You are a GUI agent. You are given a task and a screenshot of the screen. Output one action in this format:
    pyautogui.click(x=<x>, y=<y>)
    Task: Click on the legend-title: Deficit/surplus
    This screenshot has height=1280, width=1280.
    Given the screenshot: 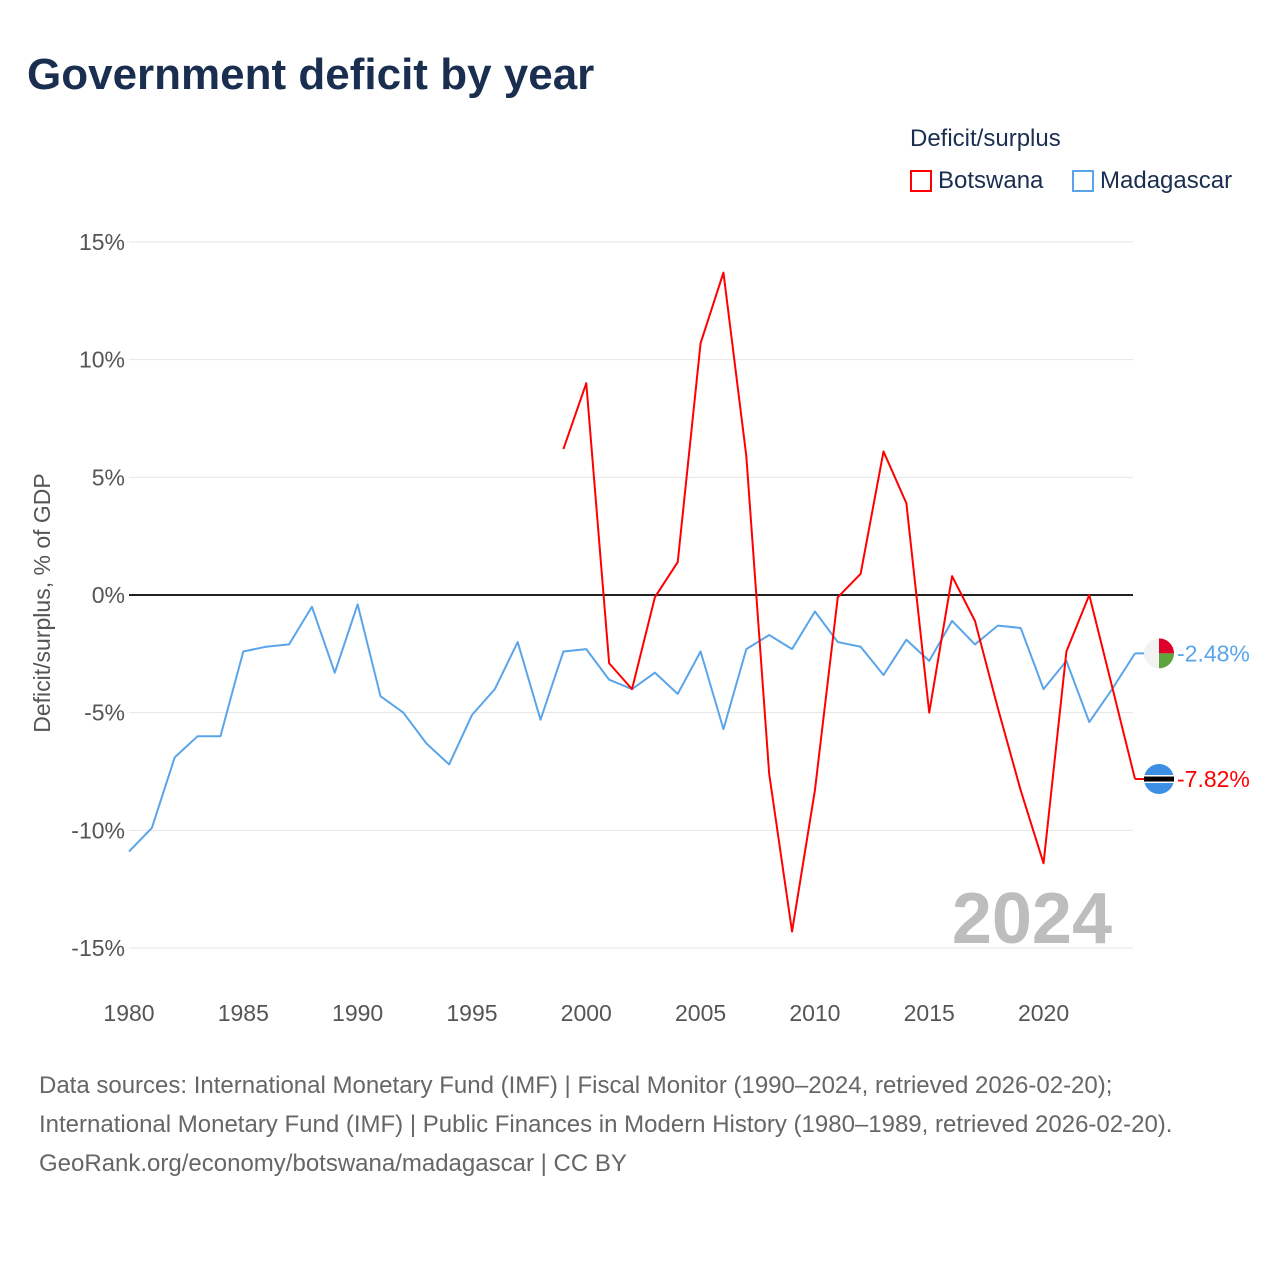 What is the action you would take?
    pyautogui.click(x=985, y=138)
    